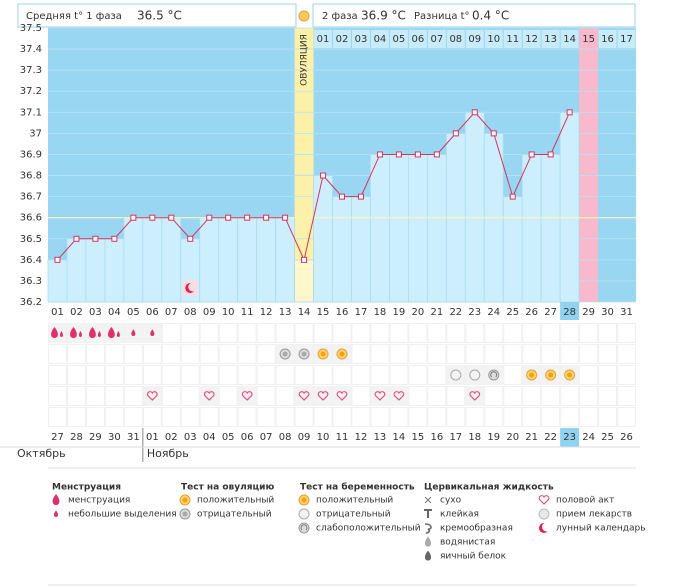  Describe the element at coordinates (467, 543) in the screenshot. I see `legend-label: водянистая` at that location.